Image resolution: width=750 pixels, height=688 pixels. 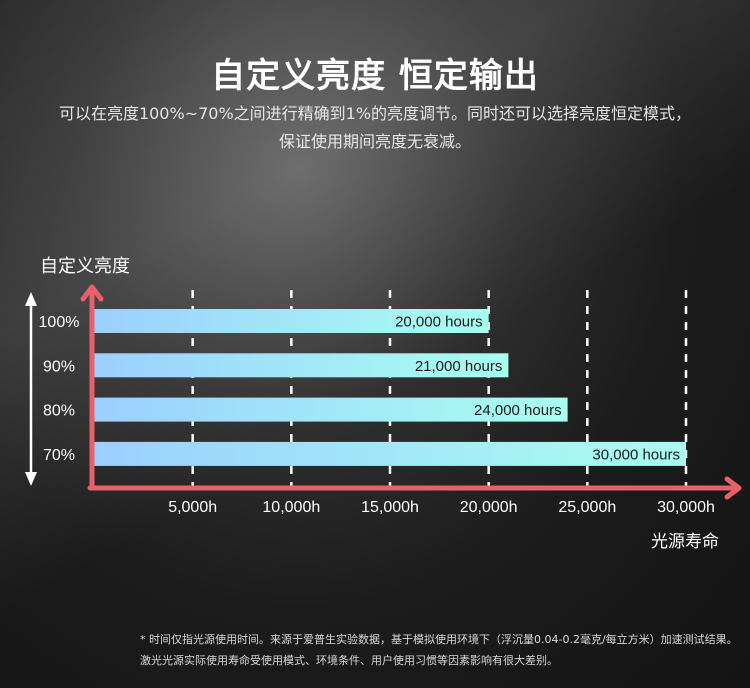 What do you see at coordinates (85, 266) in the screenshot?
I see `y-axis-label: 自定义亮度` at bounding box center [85, 266].